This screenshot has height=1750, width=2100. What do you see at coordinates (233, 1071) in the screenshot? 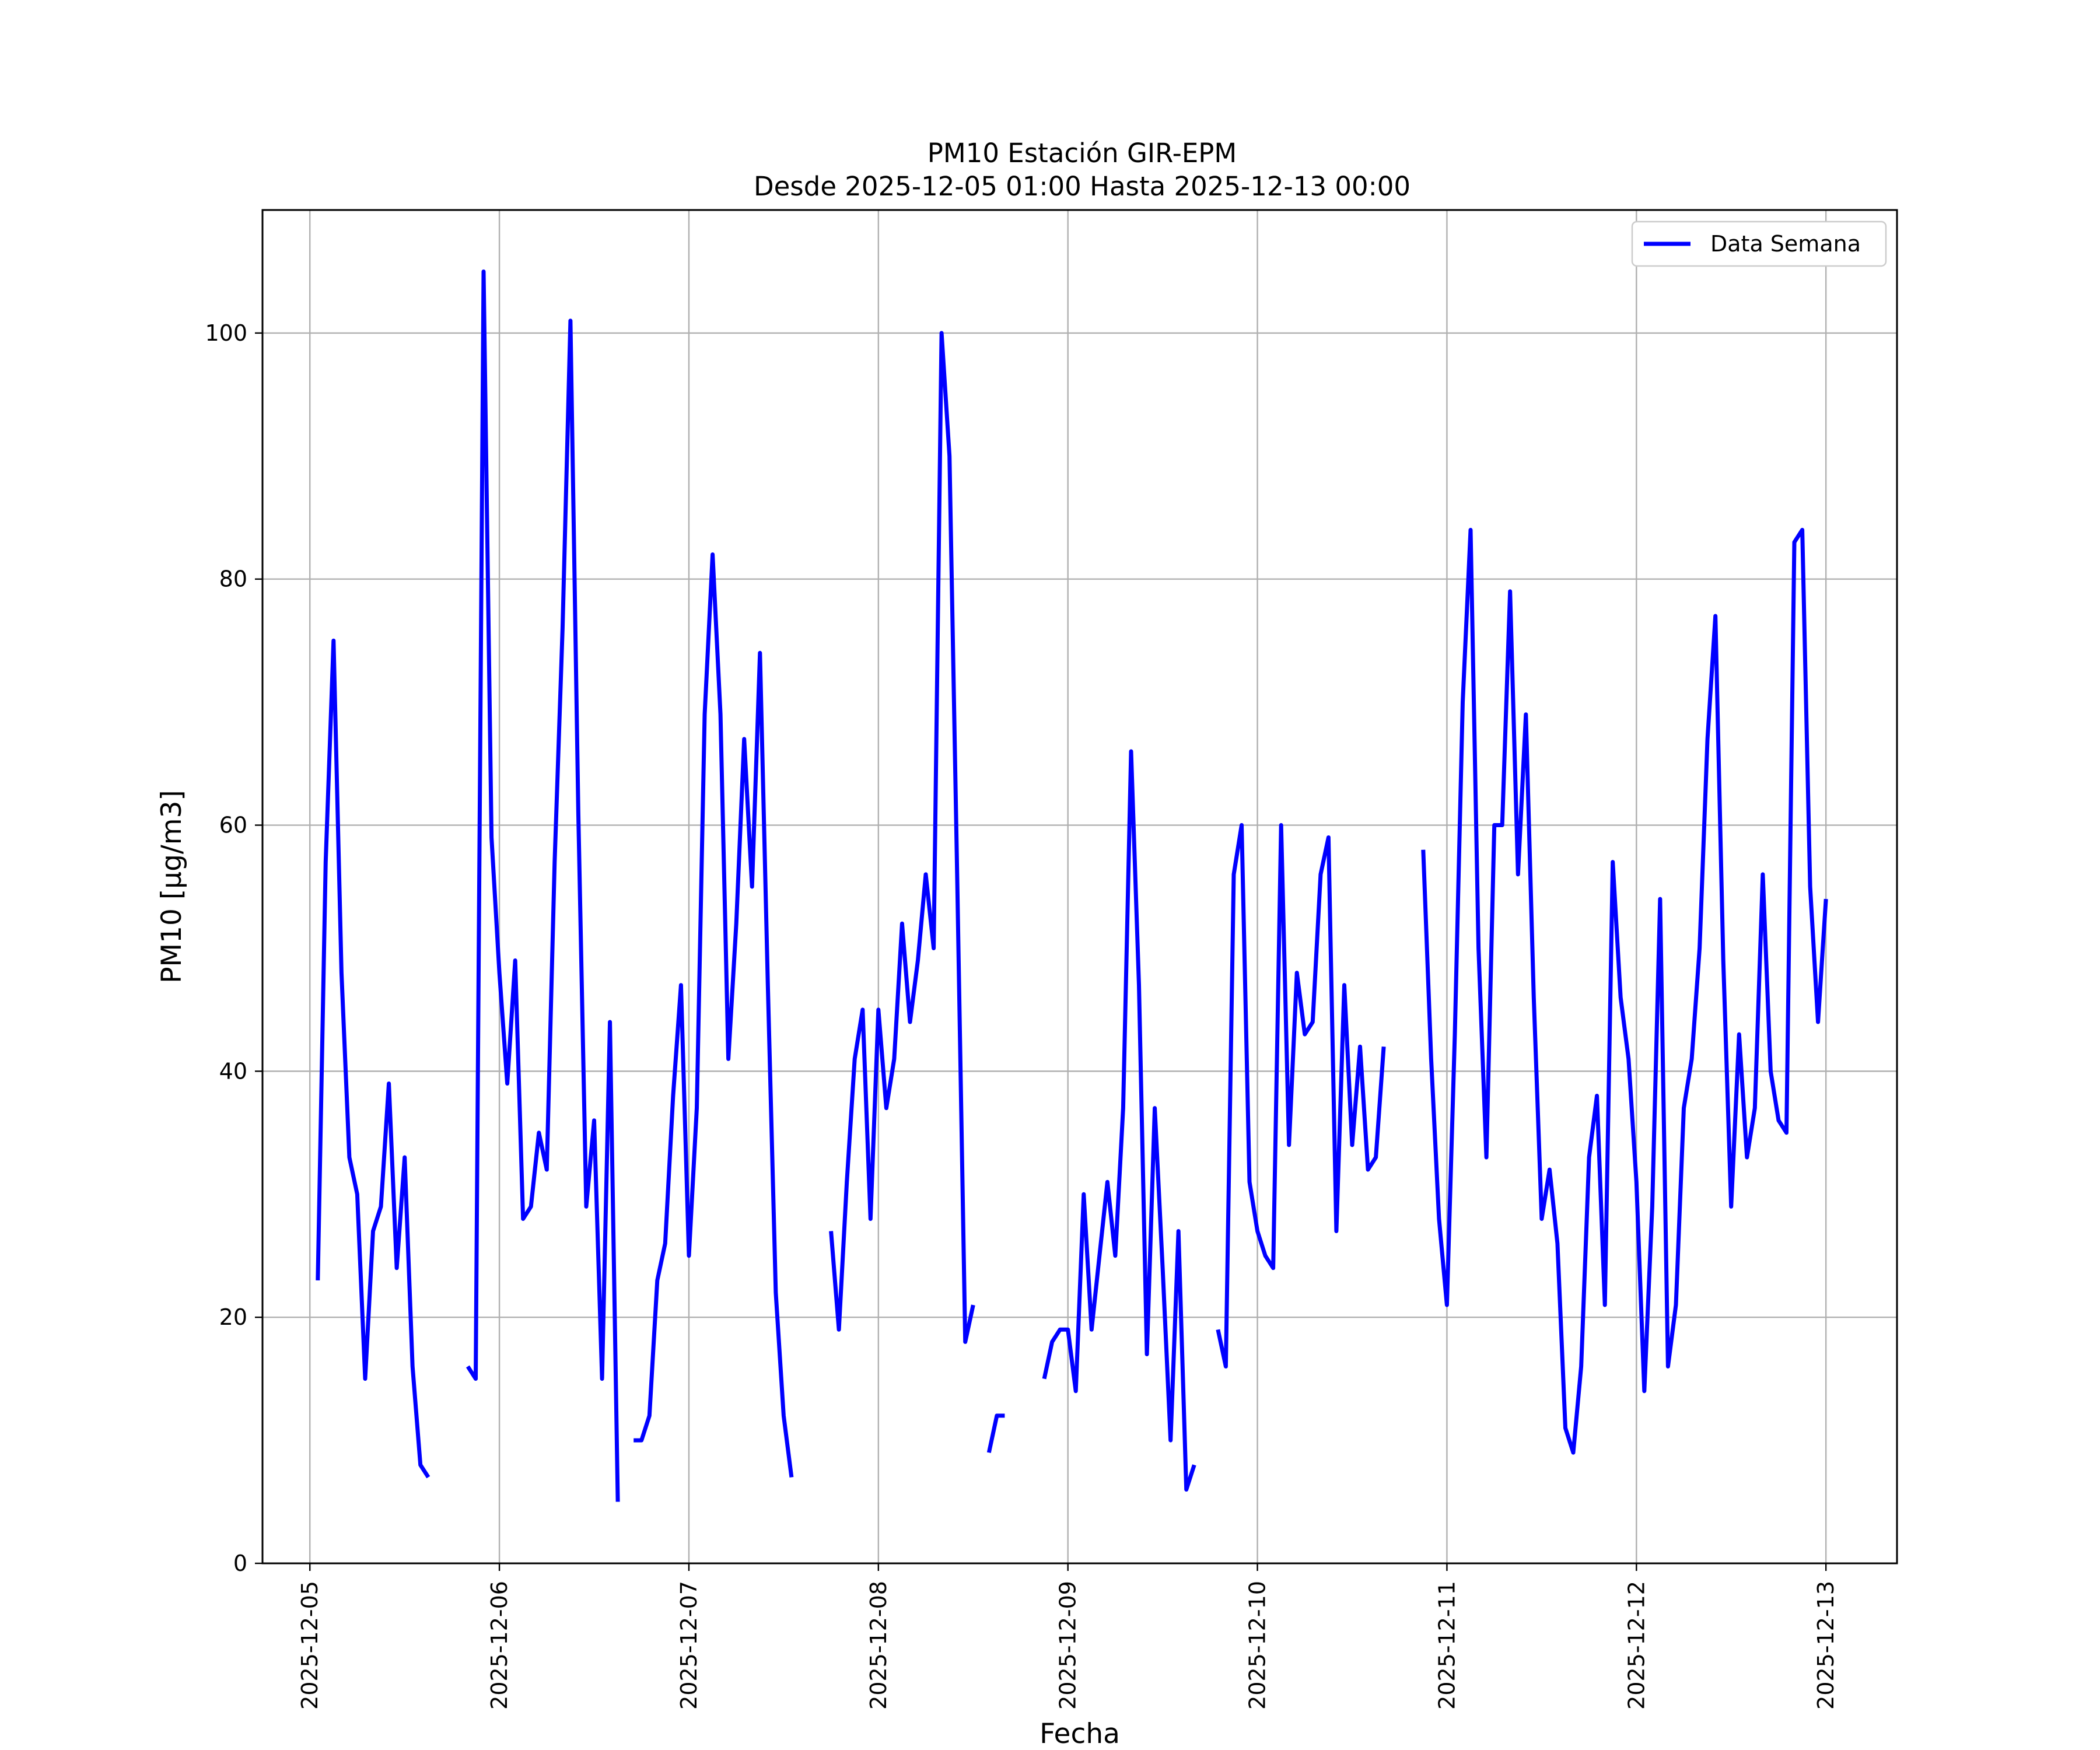
I see `y-tick-label: 40` at bounding box center [233, 1071].